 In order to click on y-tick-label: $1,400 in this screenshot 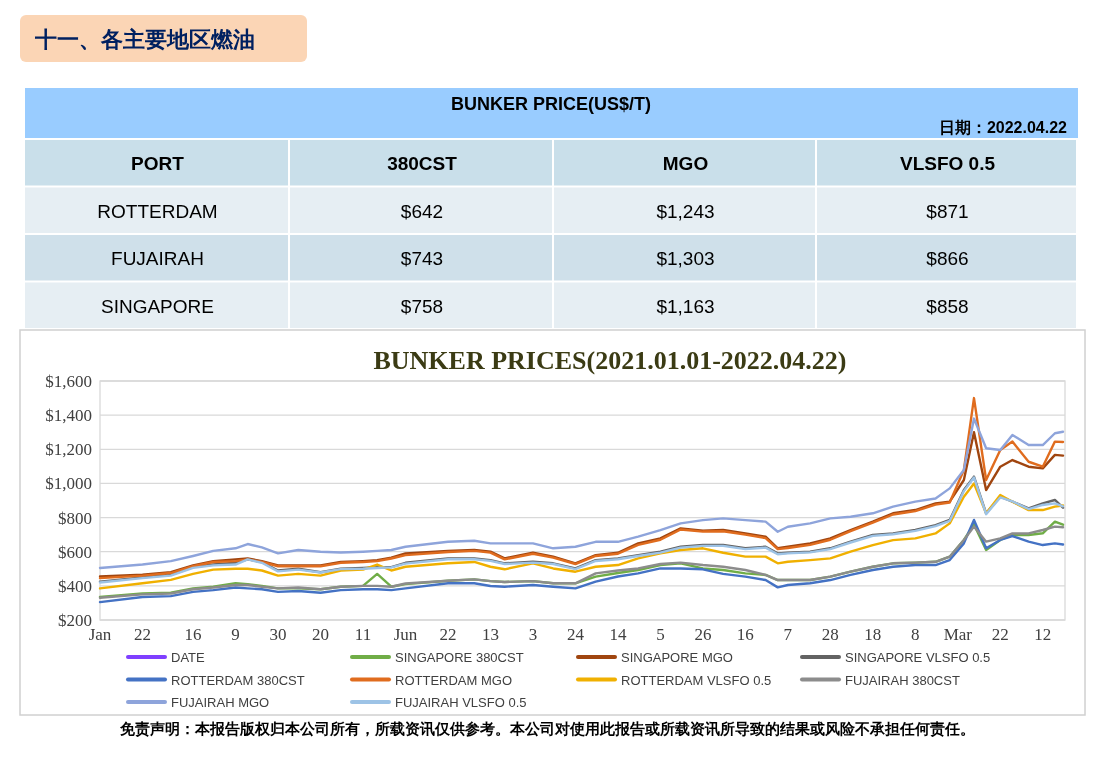, I will do `click(68, 416)`.